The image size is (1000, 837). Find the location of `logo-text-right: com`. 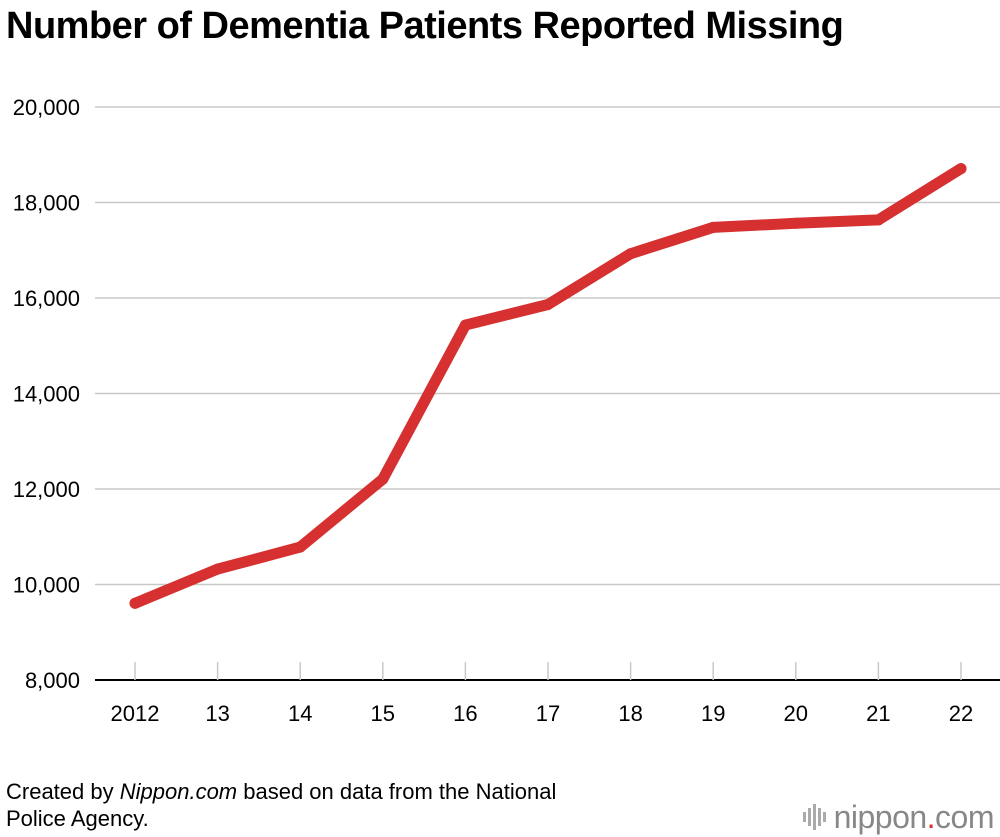

logo-text-right: com is located at coordinates (964, 816).